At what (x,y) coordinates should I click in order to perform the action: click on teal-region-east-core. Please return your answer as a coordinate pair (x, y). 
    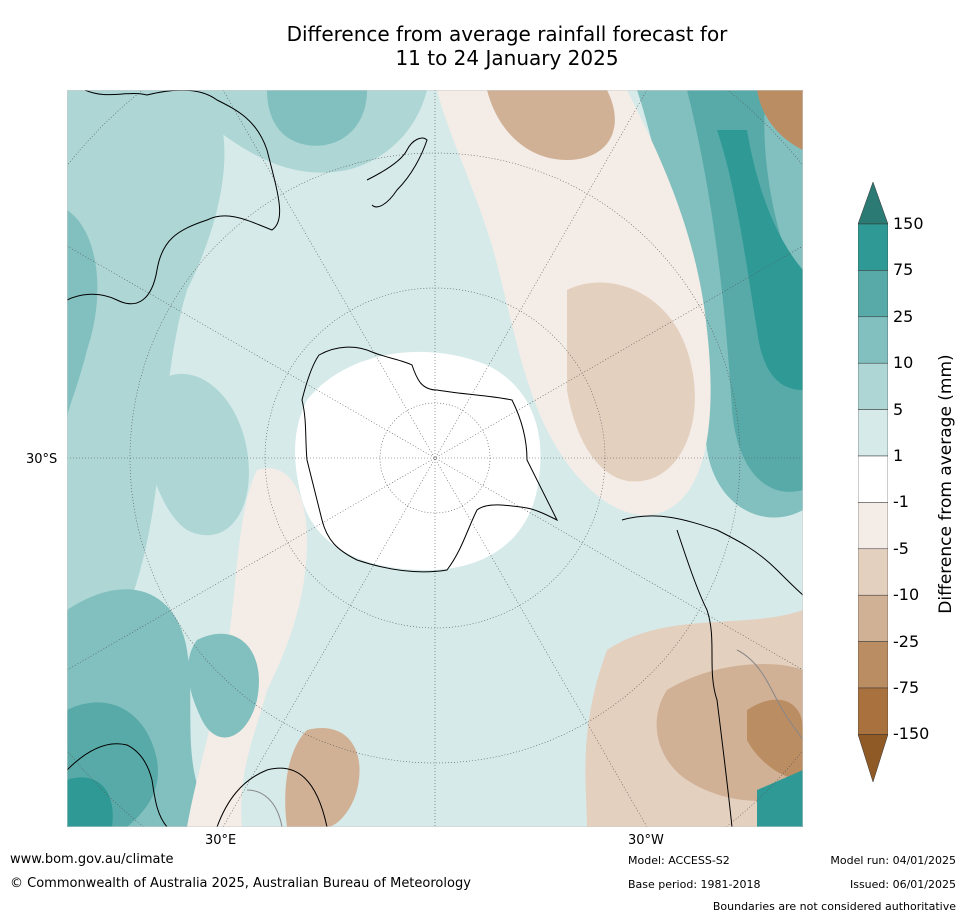
    Looking at the image, I should click on (760, 260).